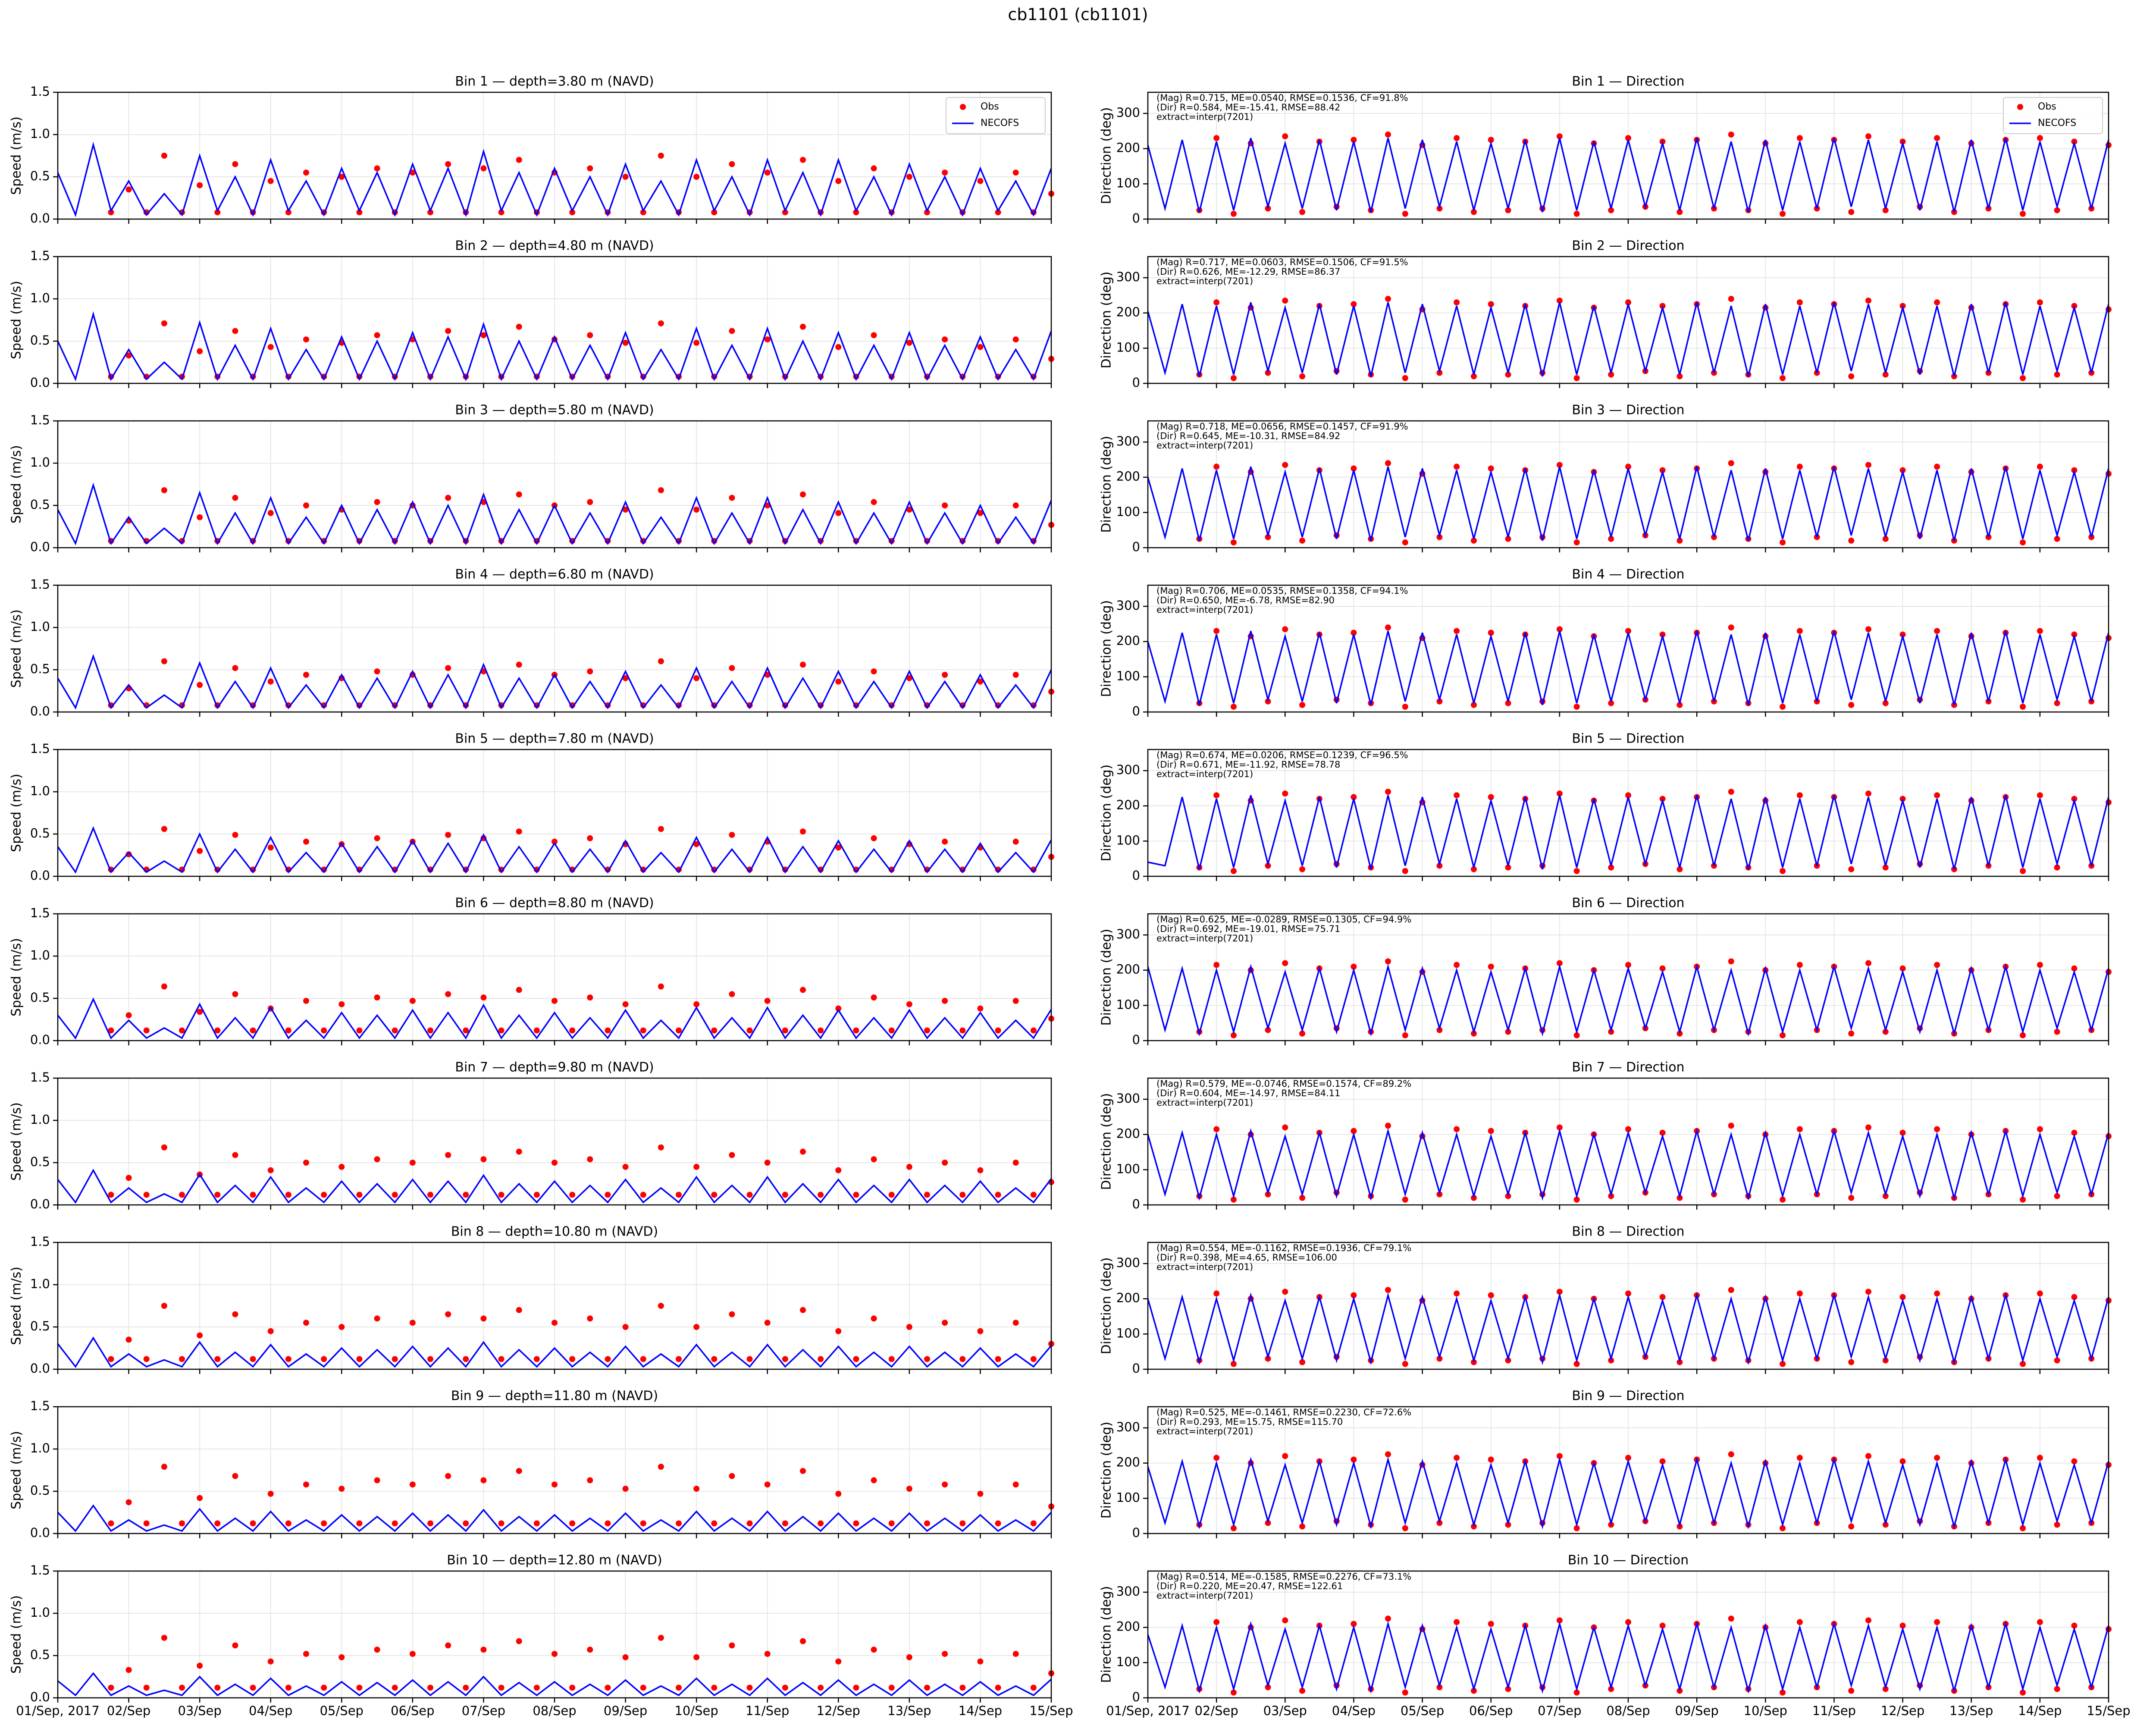  What do you see at coordinates (40, 1697) in the screenshot?
I see `y-tick-label: 0.0` at bounding box center [40, 1697].